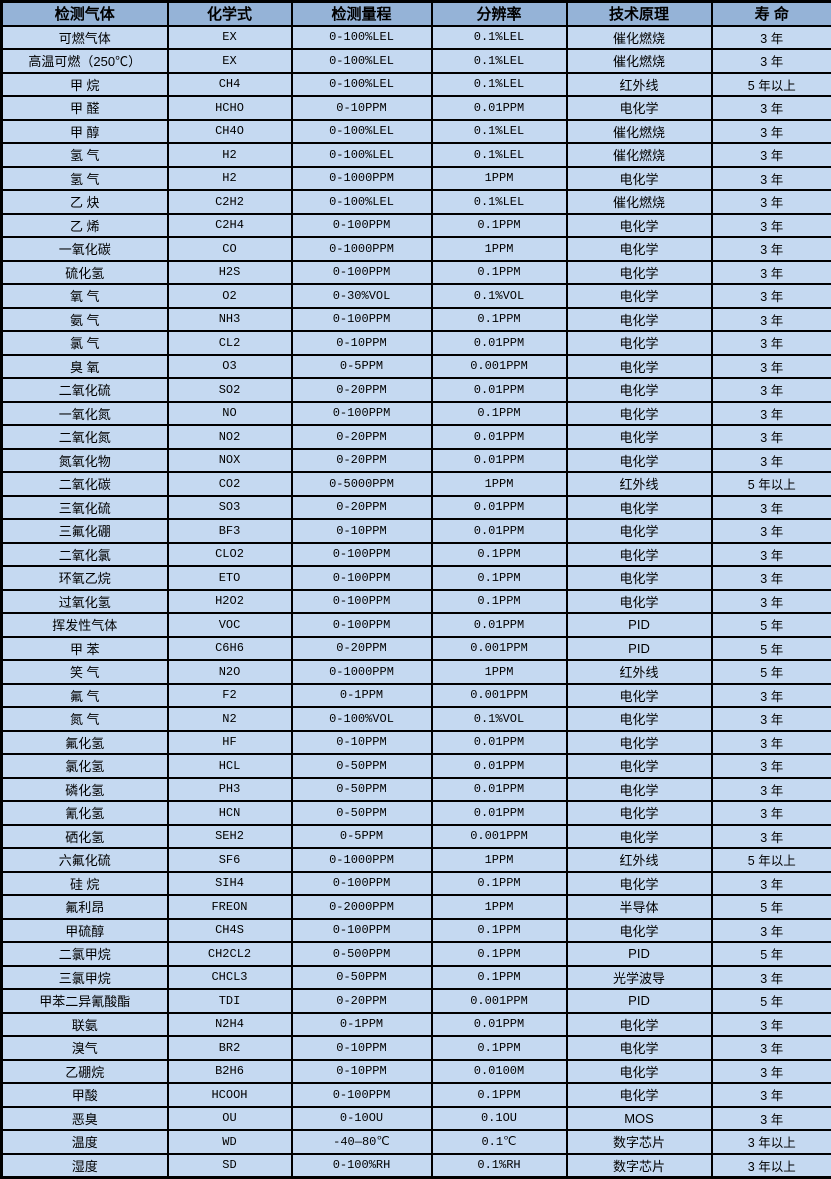 This screenshot has width=831, height=1179. I want to click on table-cell: 数字芯片, so click(639, 1166).